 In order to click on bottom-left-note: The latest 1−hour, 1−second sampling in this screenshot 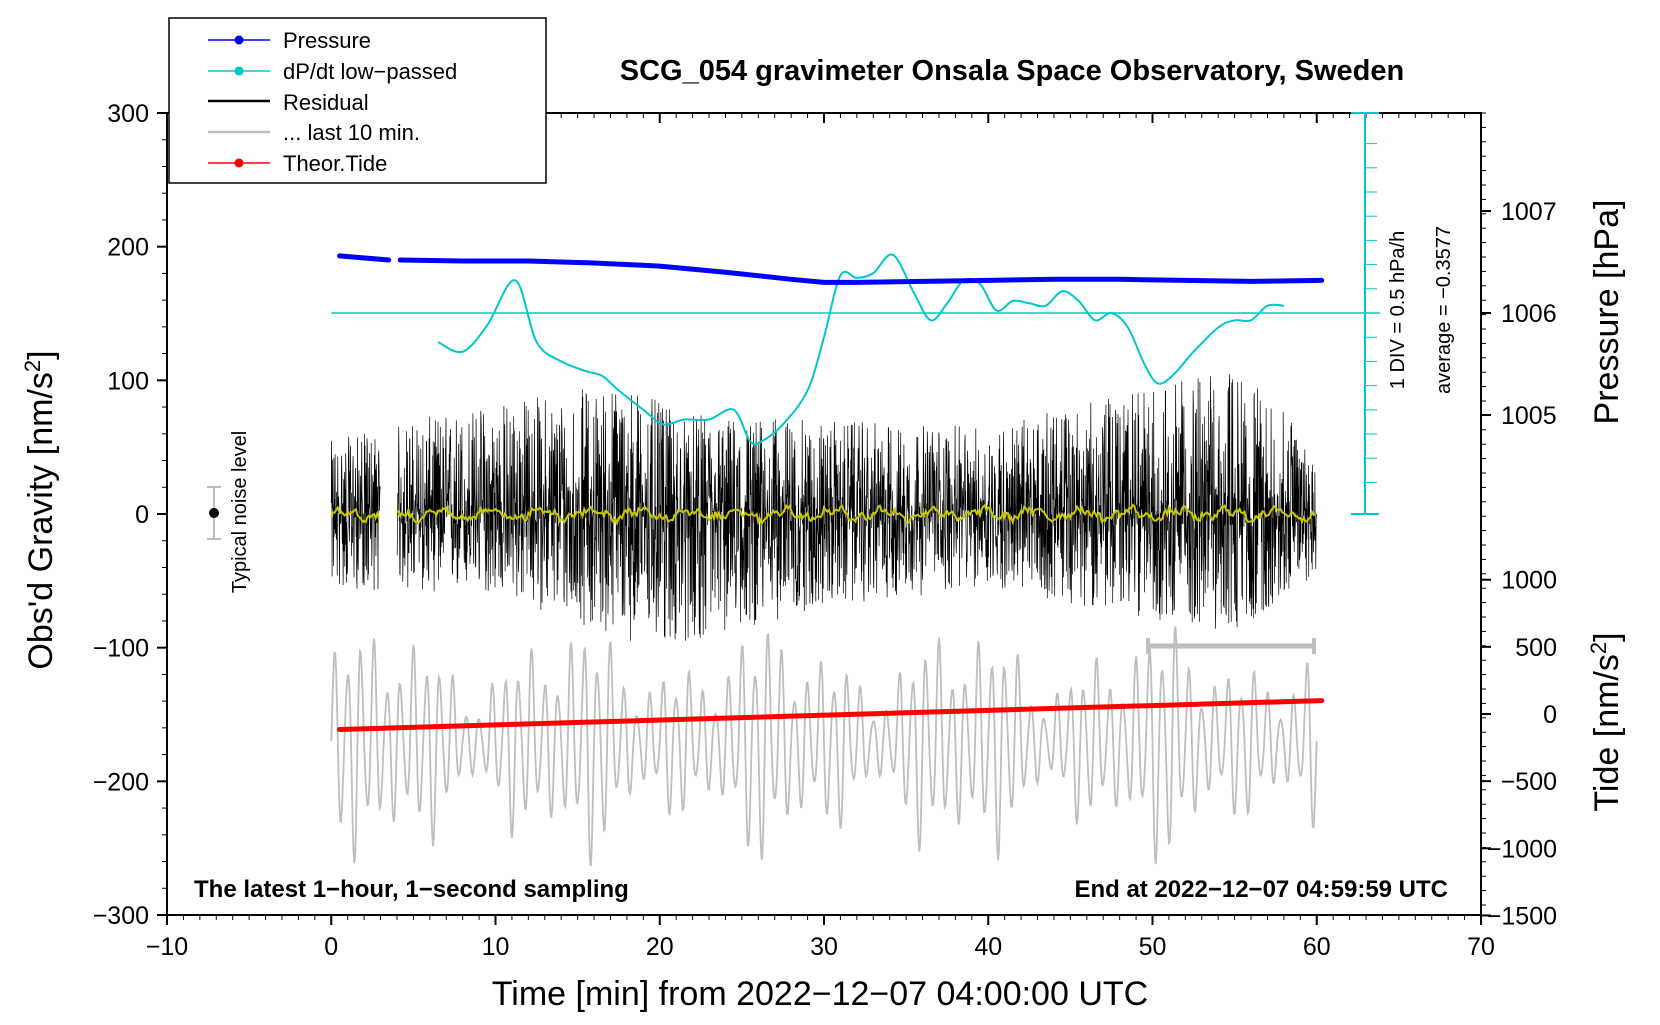, I will do `click(411, 889)`.